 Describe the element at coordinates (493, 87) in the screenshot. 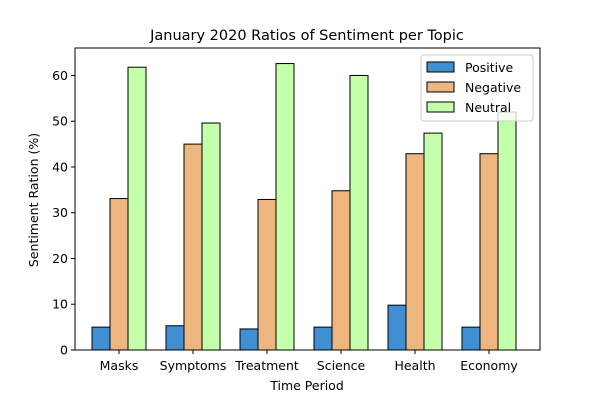

I see `legend-label-negative: Negative` at that location.